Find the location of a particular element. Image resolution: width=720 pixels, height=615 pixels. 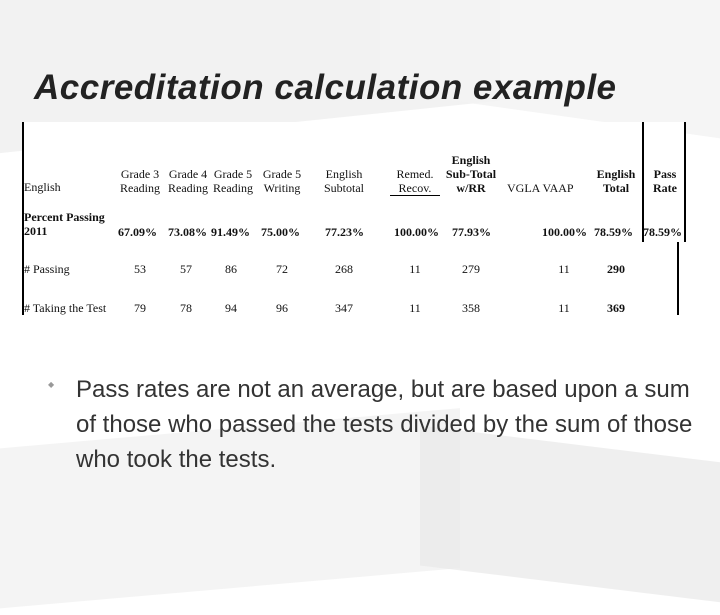

header-grade4-reading: Grade 4 Reading is located at coordinates (188, 181).